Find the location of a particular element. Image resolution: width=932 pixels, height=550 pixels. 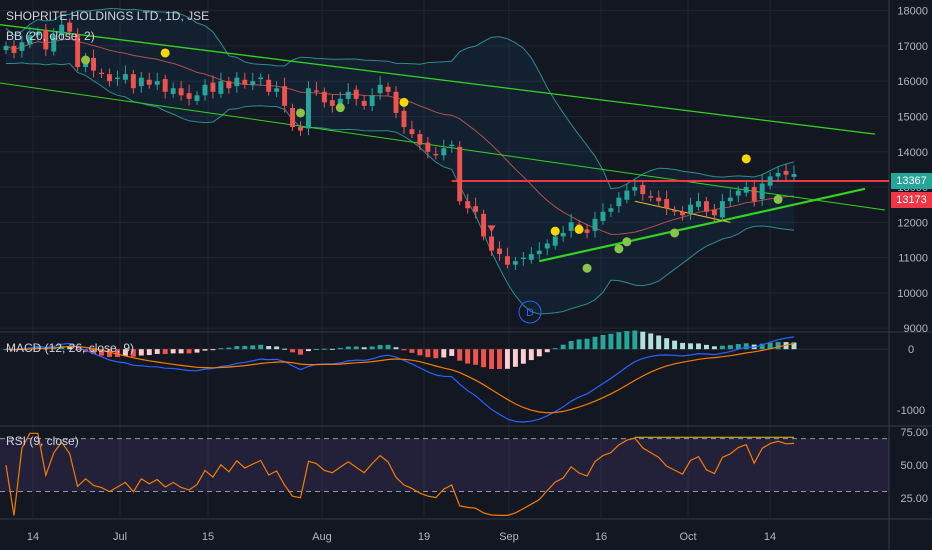

rsi-axis-tick: 50.00 is located at coordinates (914, 466).